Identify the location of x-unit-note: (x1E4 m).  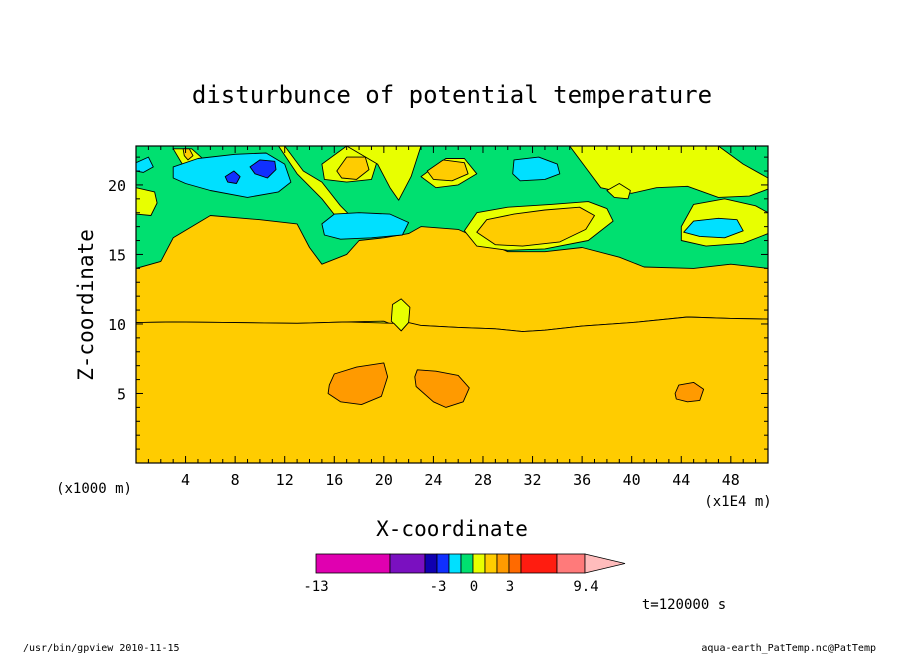
(737, 502).